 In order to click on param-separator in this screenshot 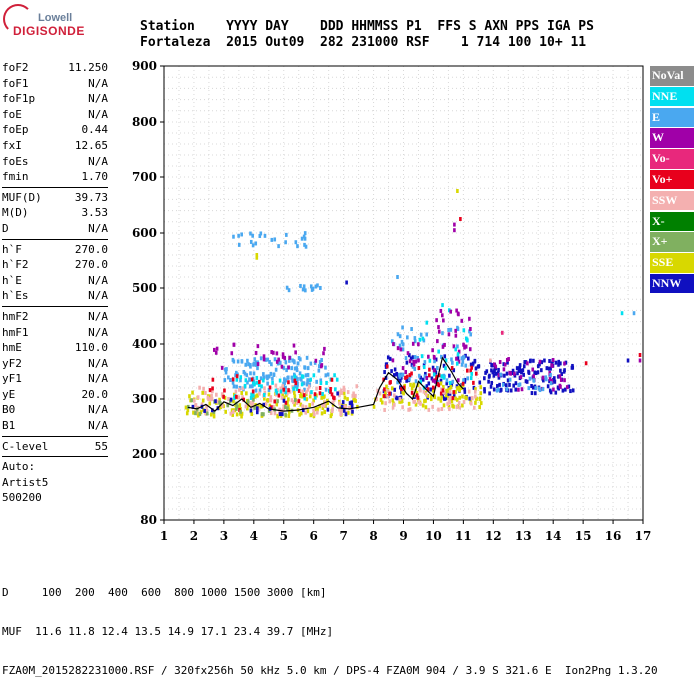, I will do `click(55, 457)`.